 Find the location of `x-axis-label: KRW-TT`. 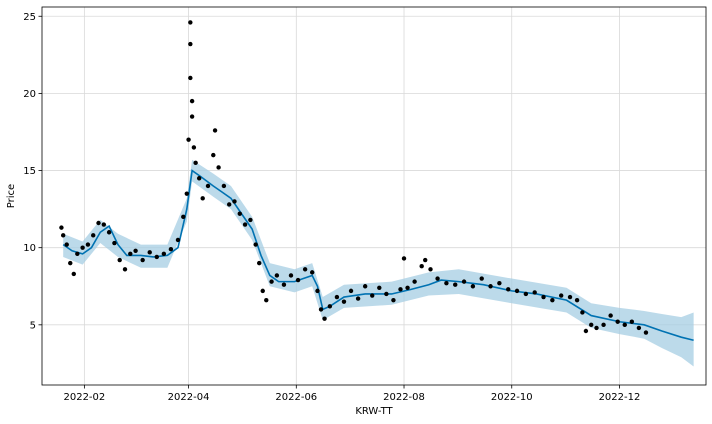

x-axis-label: KRW-TT is located at coordinates (374, 411).